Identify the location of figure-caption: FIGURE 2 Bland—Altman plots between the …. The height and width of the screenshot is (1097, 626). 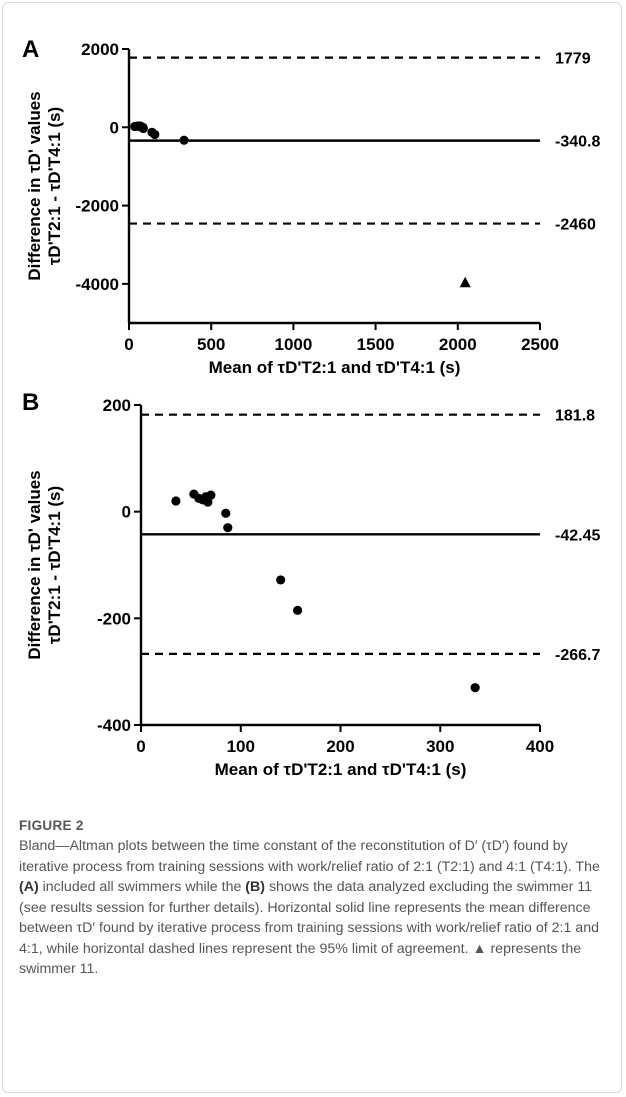
(312, 899).